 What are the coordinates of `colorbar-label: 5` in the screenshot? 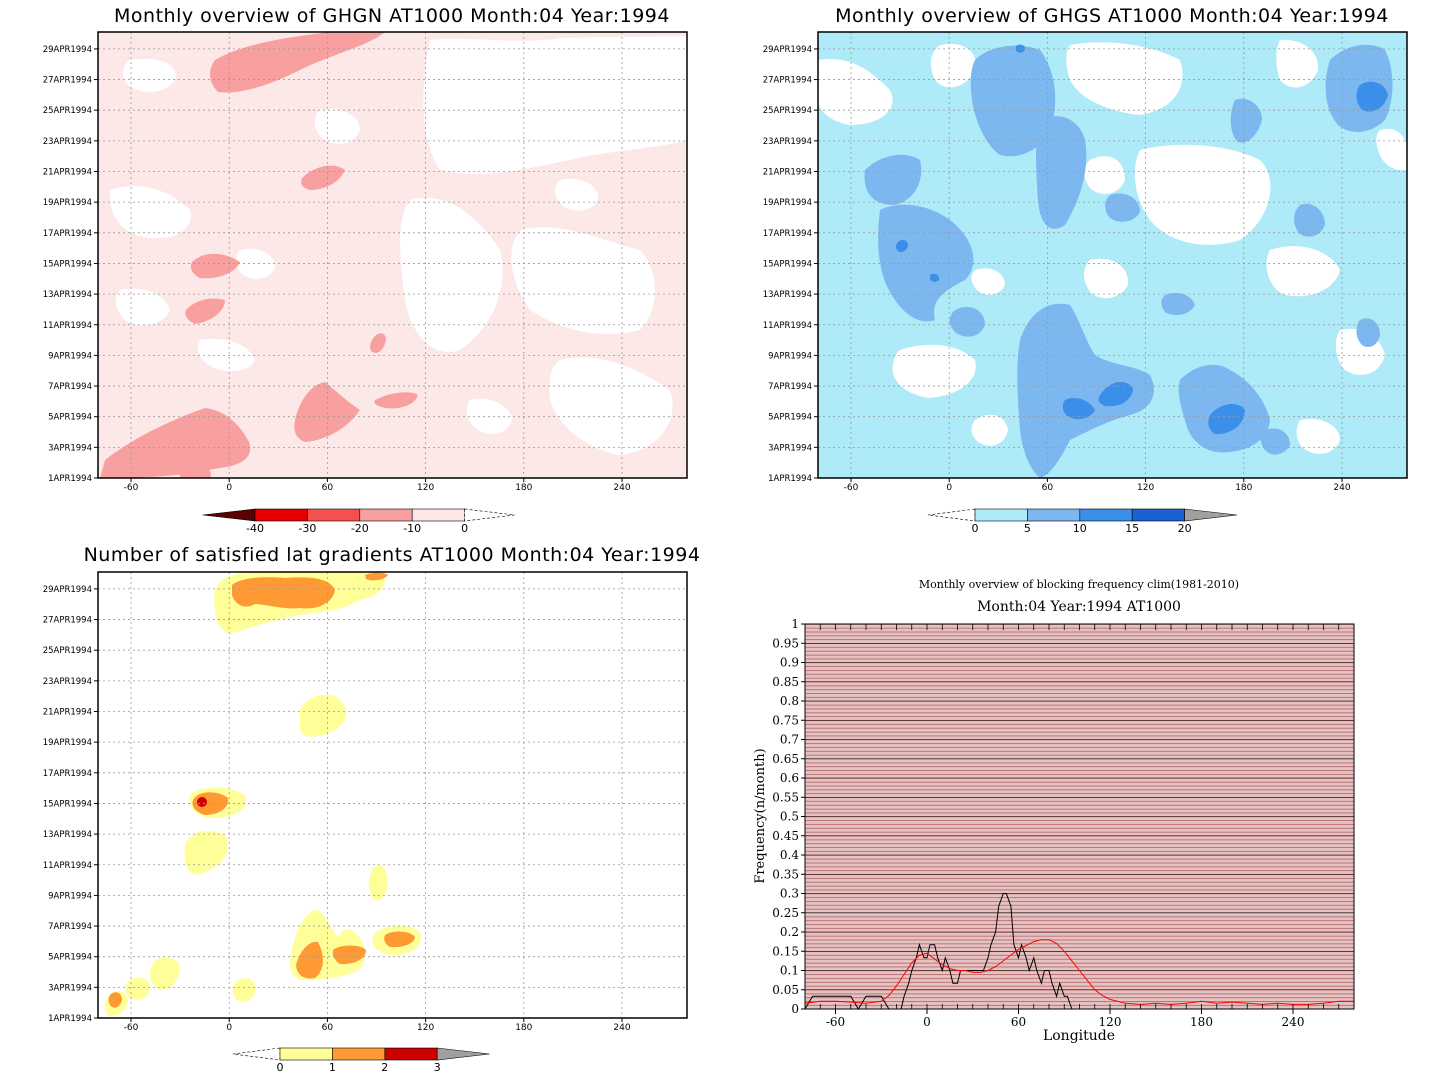 It's located at (1027, 528).